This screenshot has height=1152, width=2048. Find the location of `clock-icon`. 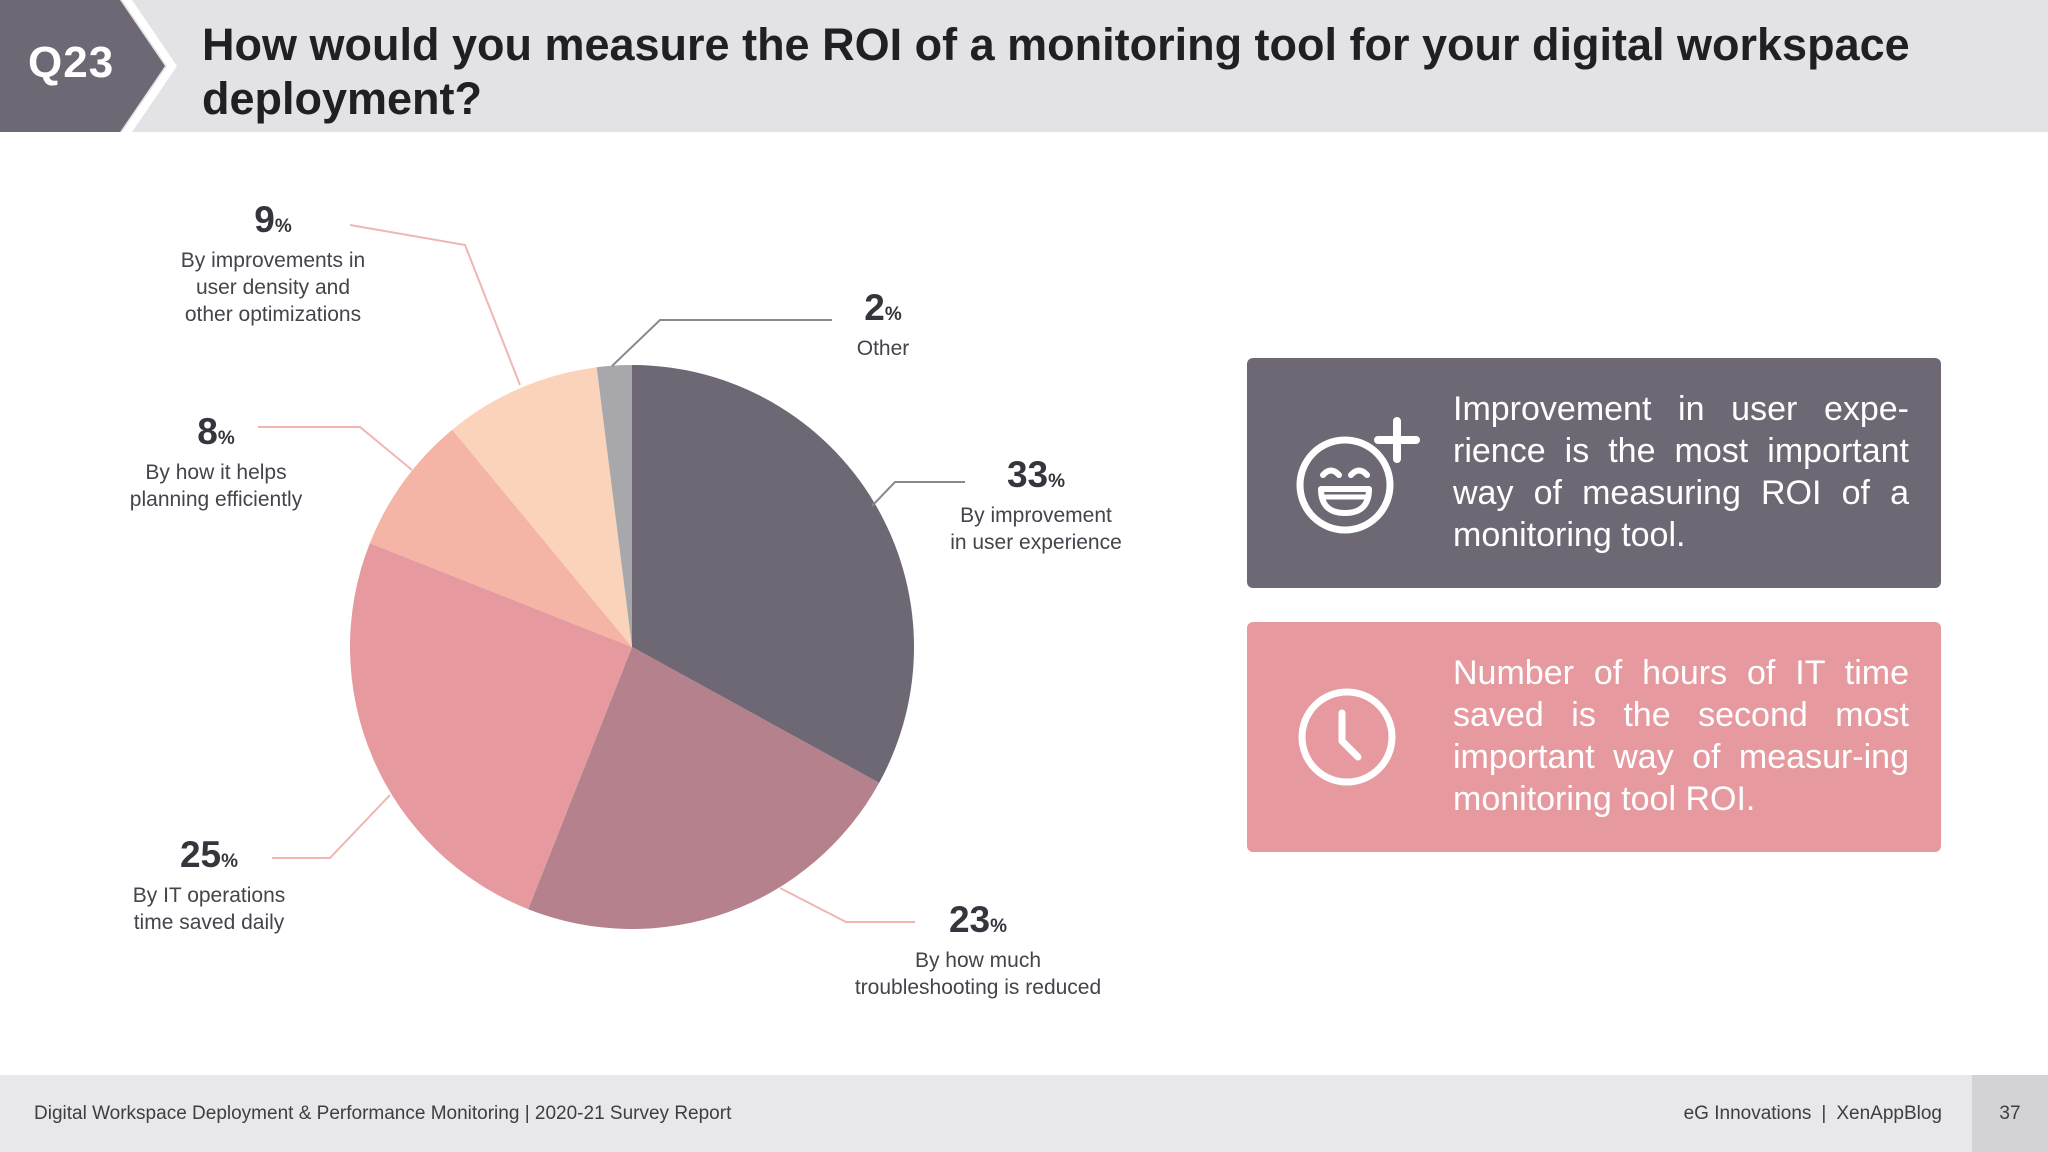

clock-icon is located at coordinates (1347, 737).